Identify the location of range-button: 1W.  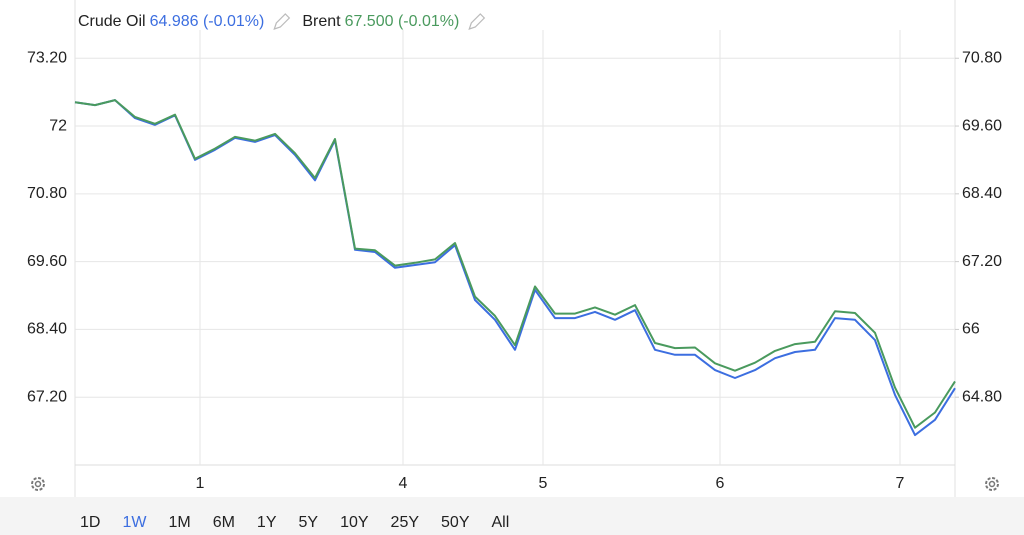
(134, 522).